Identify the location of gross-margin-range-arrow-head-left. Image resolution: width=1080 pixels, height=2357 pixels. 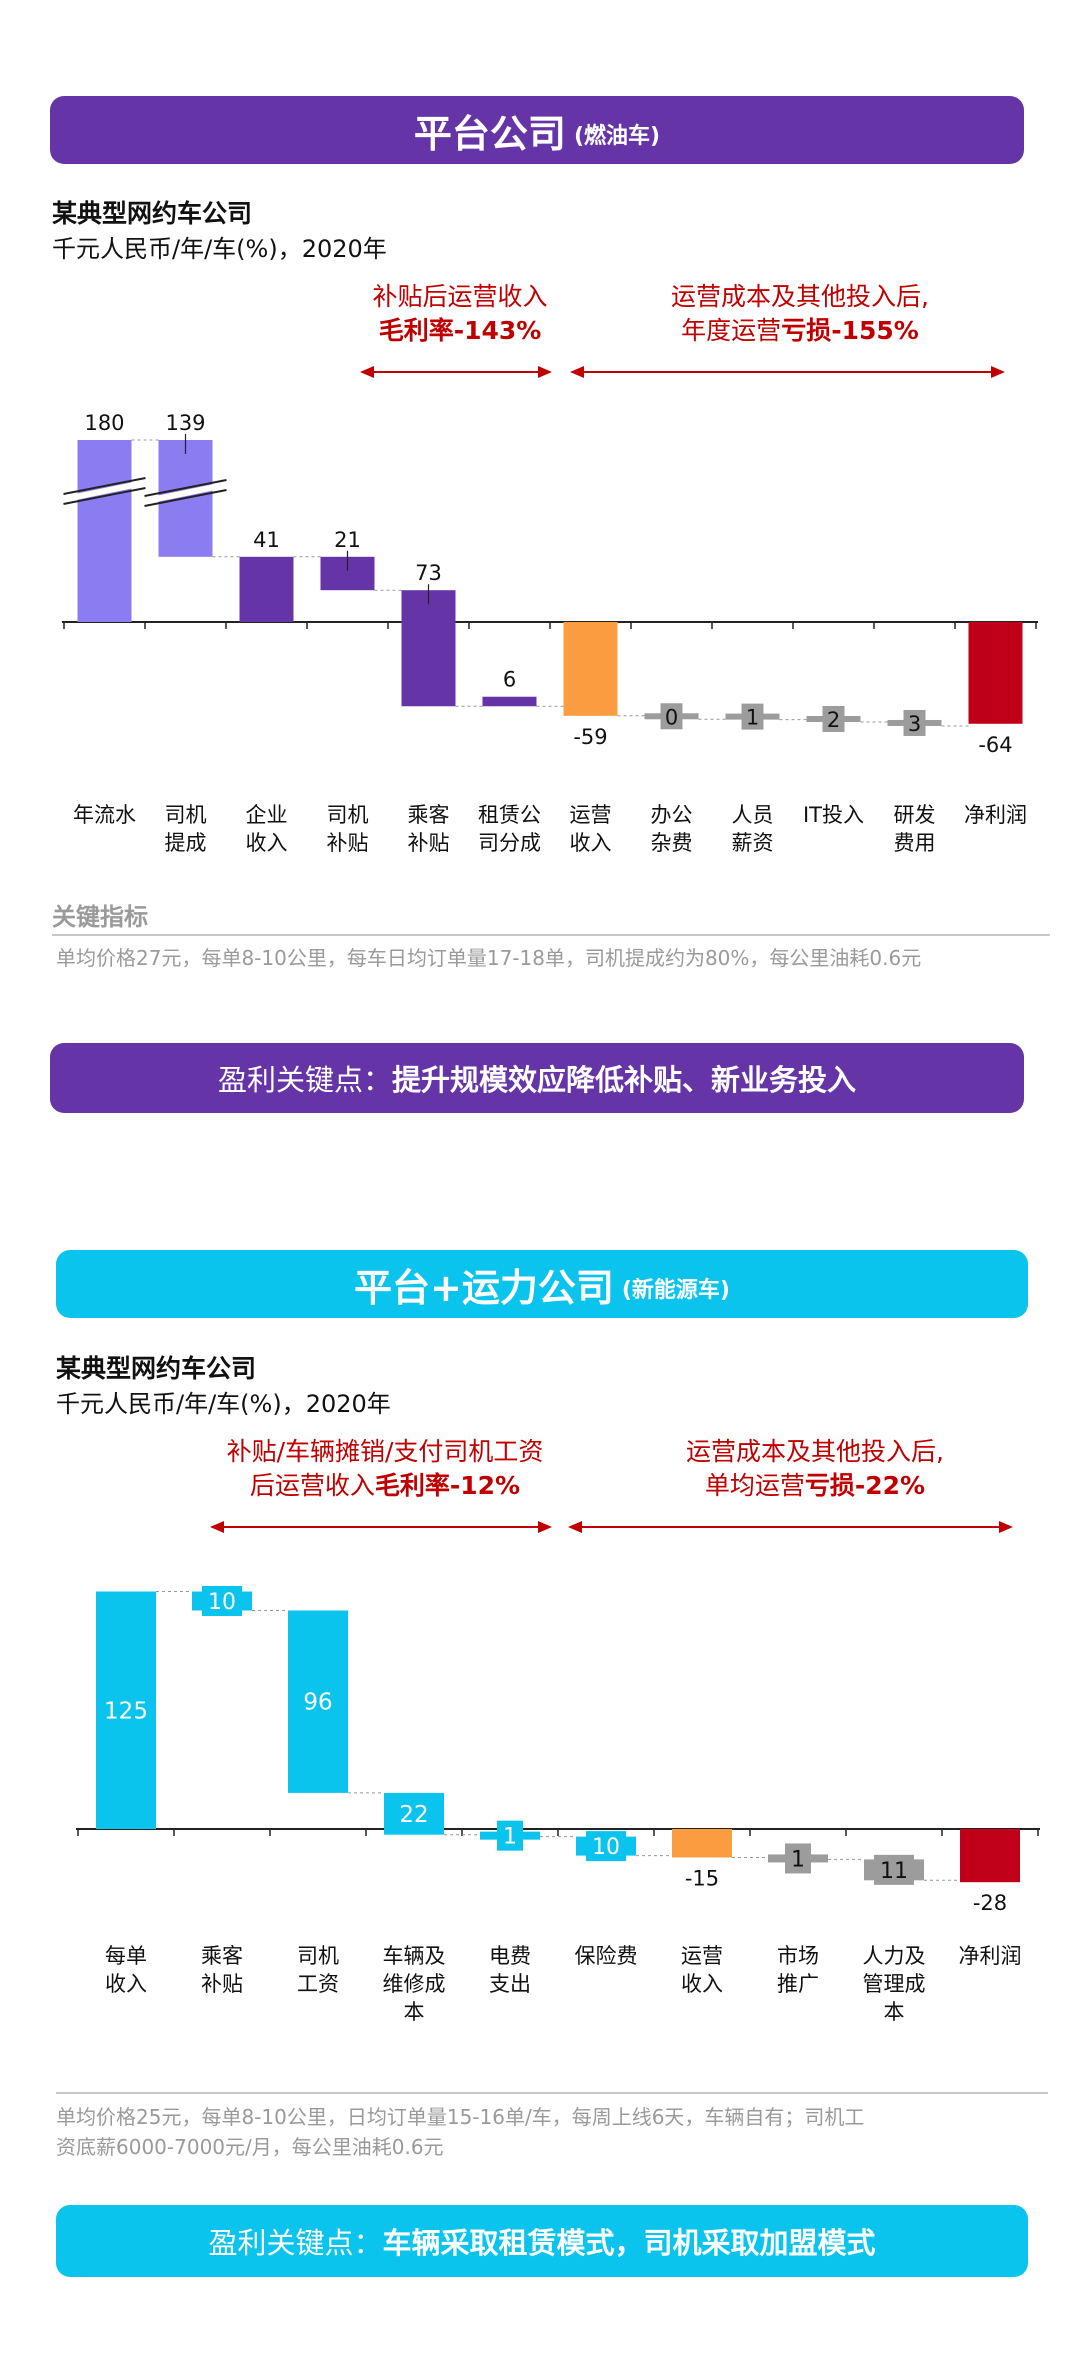
(367, 372).